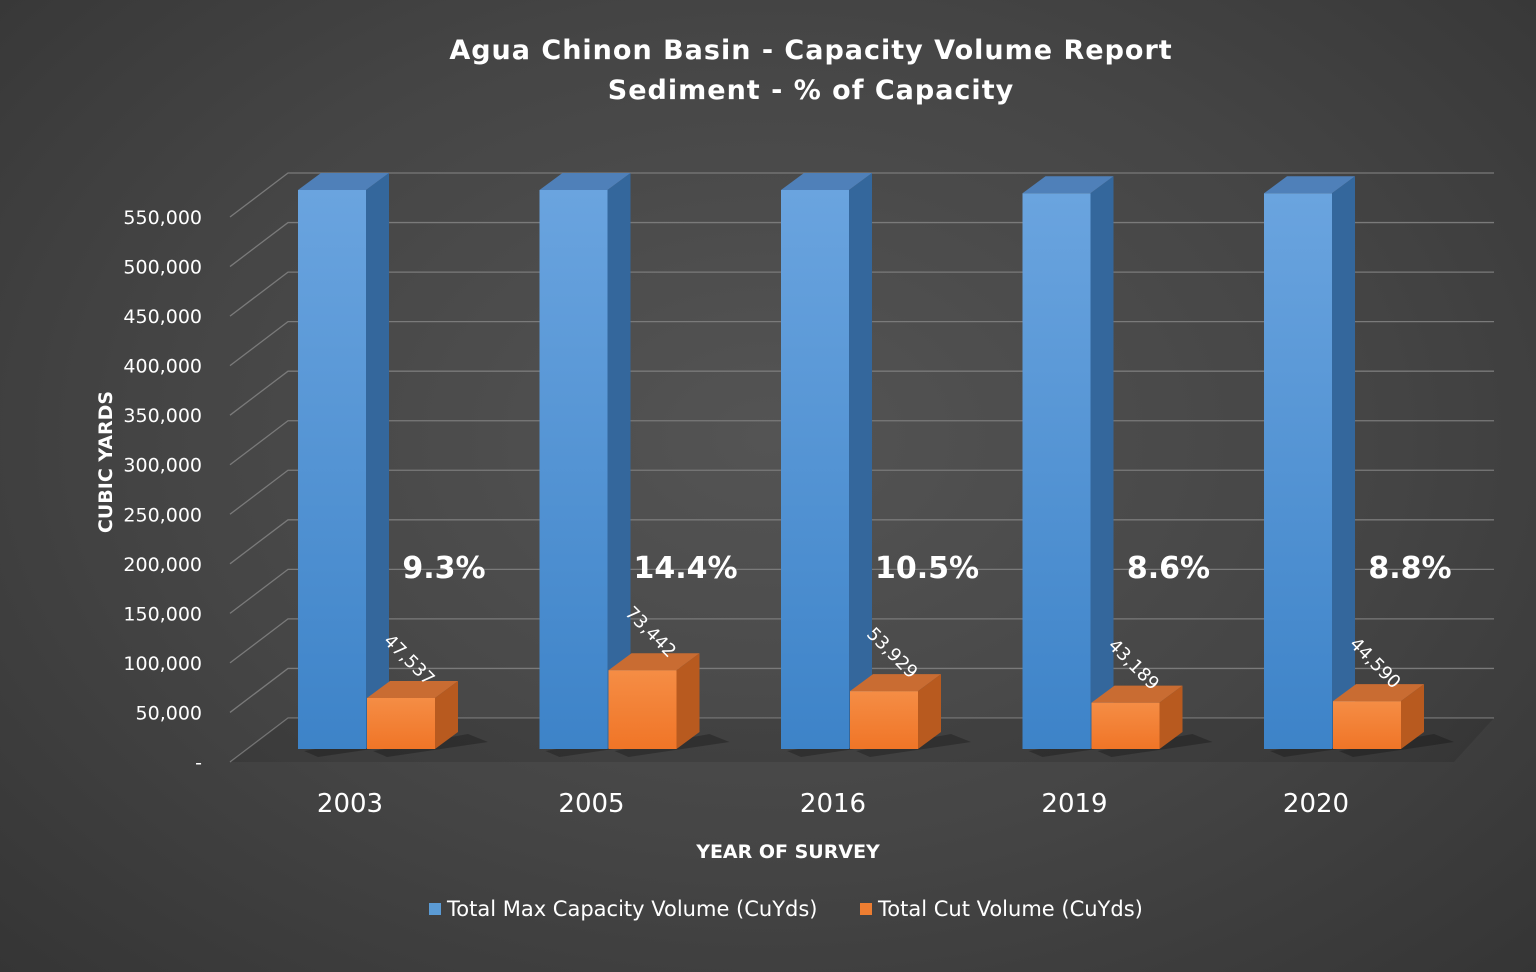  Describe the element at coordinates (1171, 717) in the screenshot. I see `bar-cut-2019-side` at that location.